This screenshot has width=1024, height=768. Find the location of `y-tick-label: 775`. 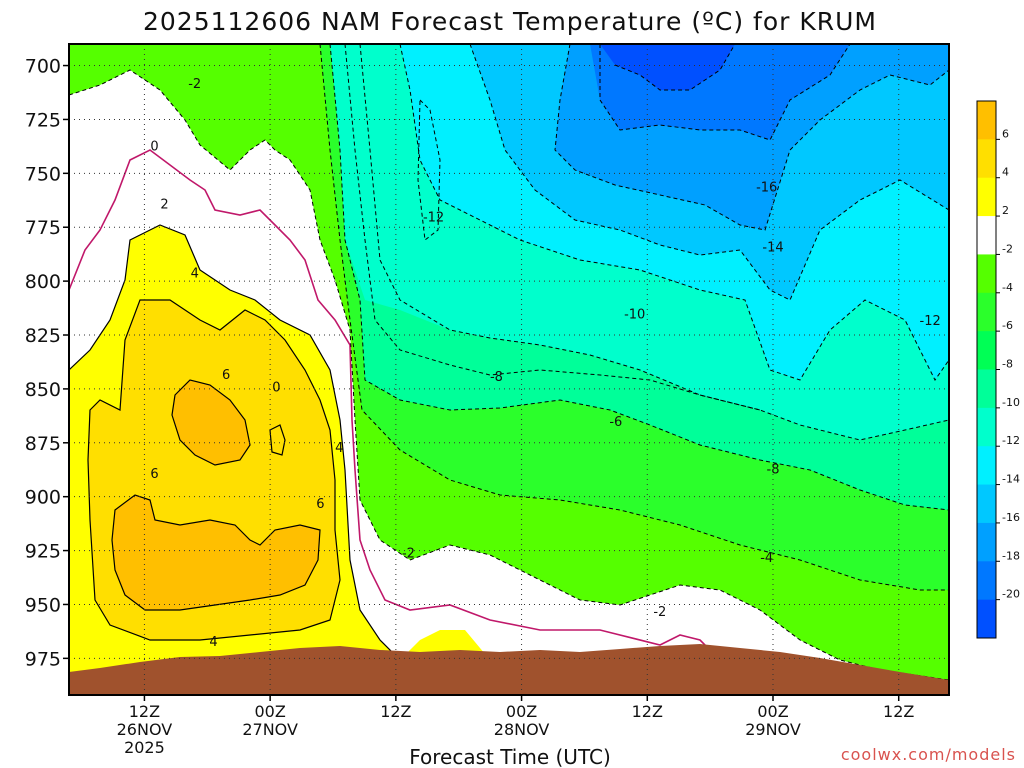

y-tick-label: 775 is located at coordinates (43, 228).